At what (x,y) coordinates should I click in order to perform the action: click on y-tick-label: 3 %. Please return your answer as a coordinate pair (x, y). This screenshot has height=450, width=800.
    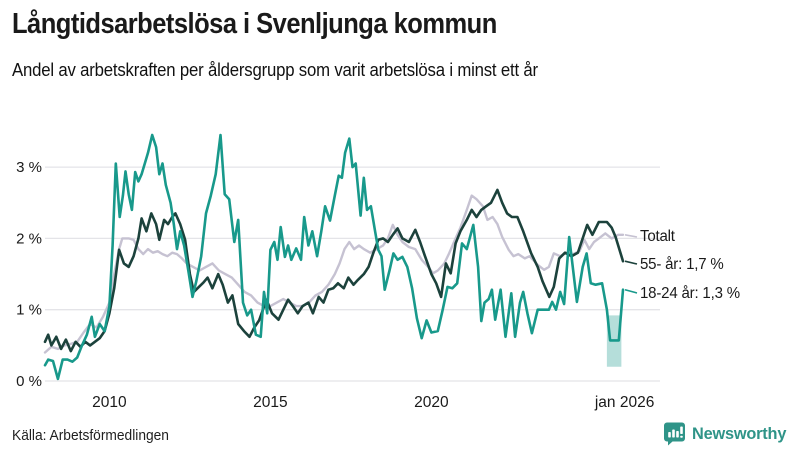
    Looking at the image, I should click on (29, 167).